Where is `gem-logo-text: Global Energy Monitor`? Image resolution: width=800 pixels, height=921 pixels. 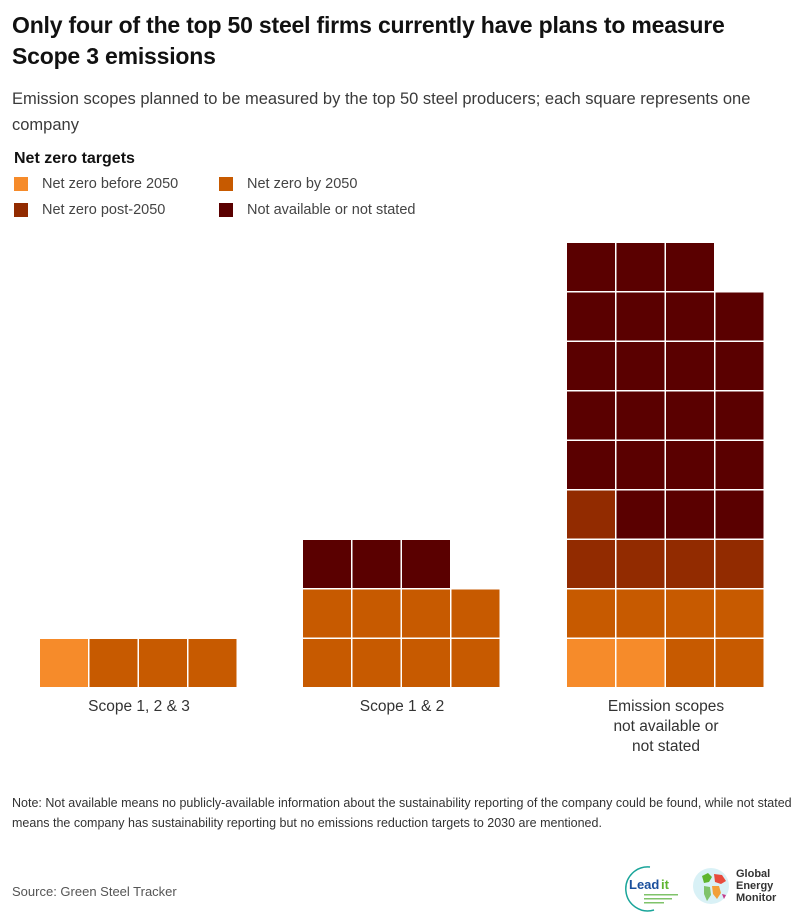
gem-logo-text: Global Energy Monitor is located at coordinates (756, 886).